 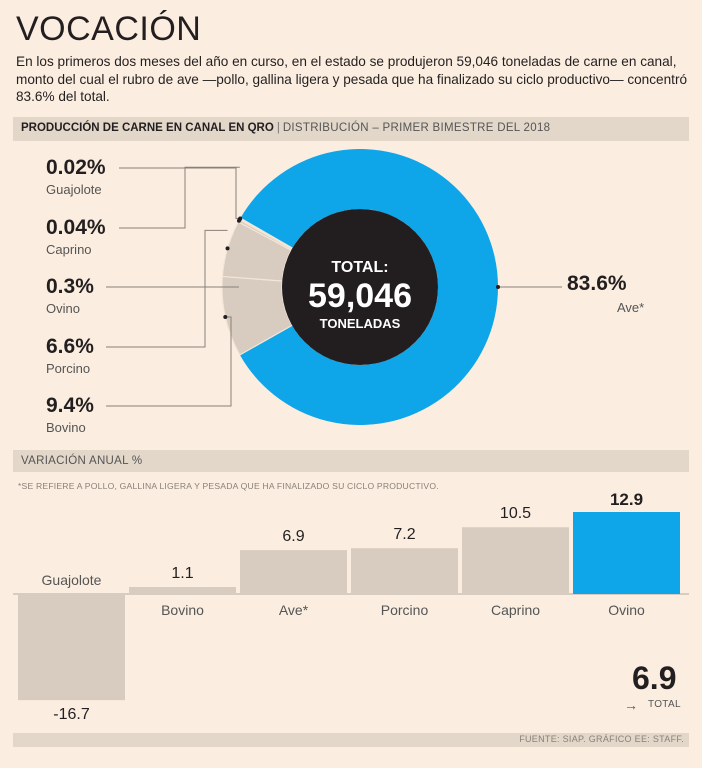 I want to click on donut-center-unit: TONELADAS, so click(x=360, y=323).